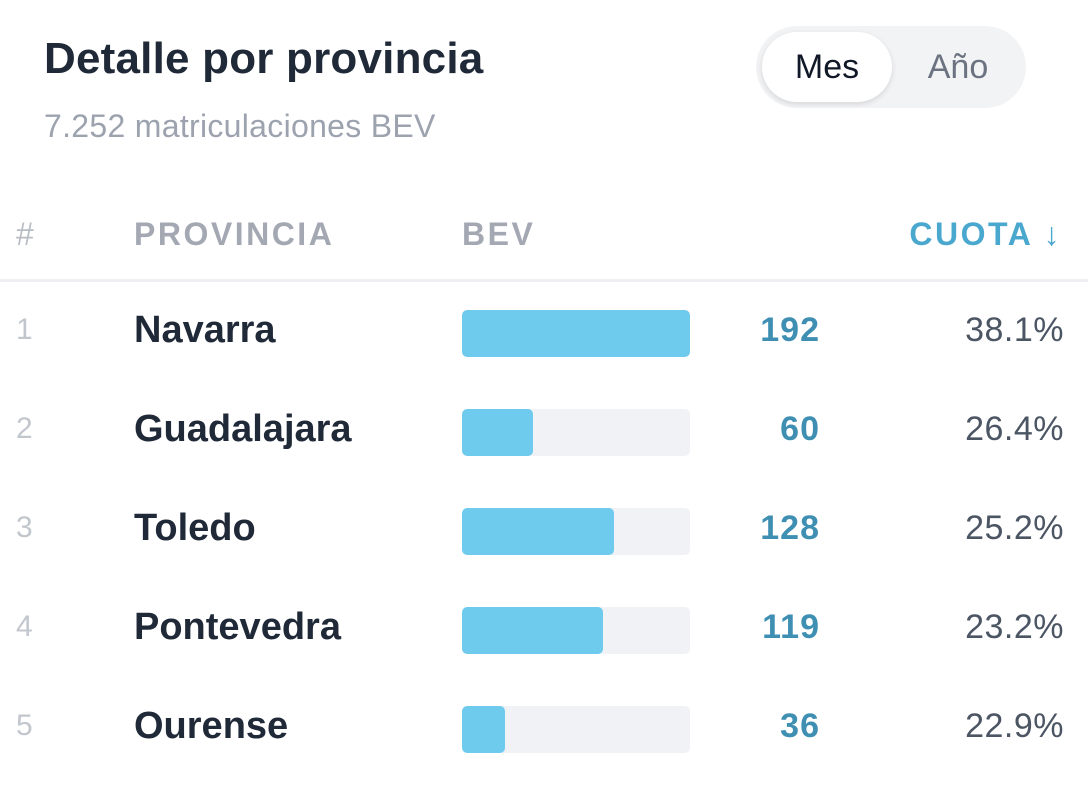 Image resolution: width=1088 pixels, height=785 pixels. I want to click on row-bev-value: 192, so click(790, 330).